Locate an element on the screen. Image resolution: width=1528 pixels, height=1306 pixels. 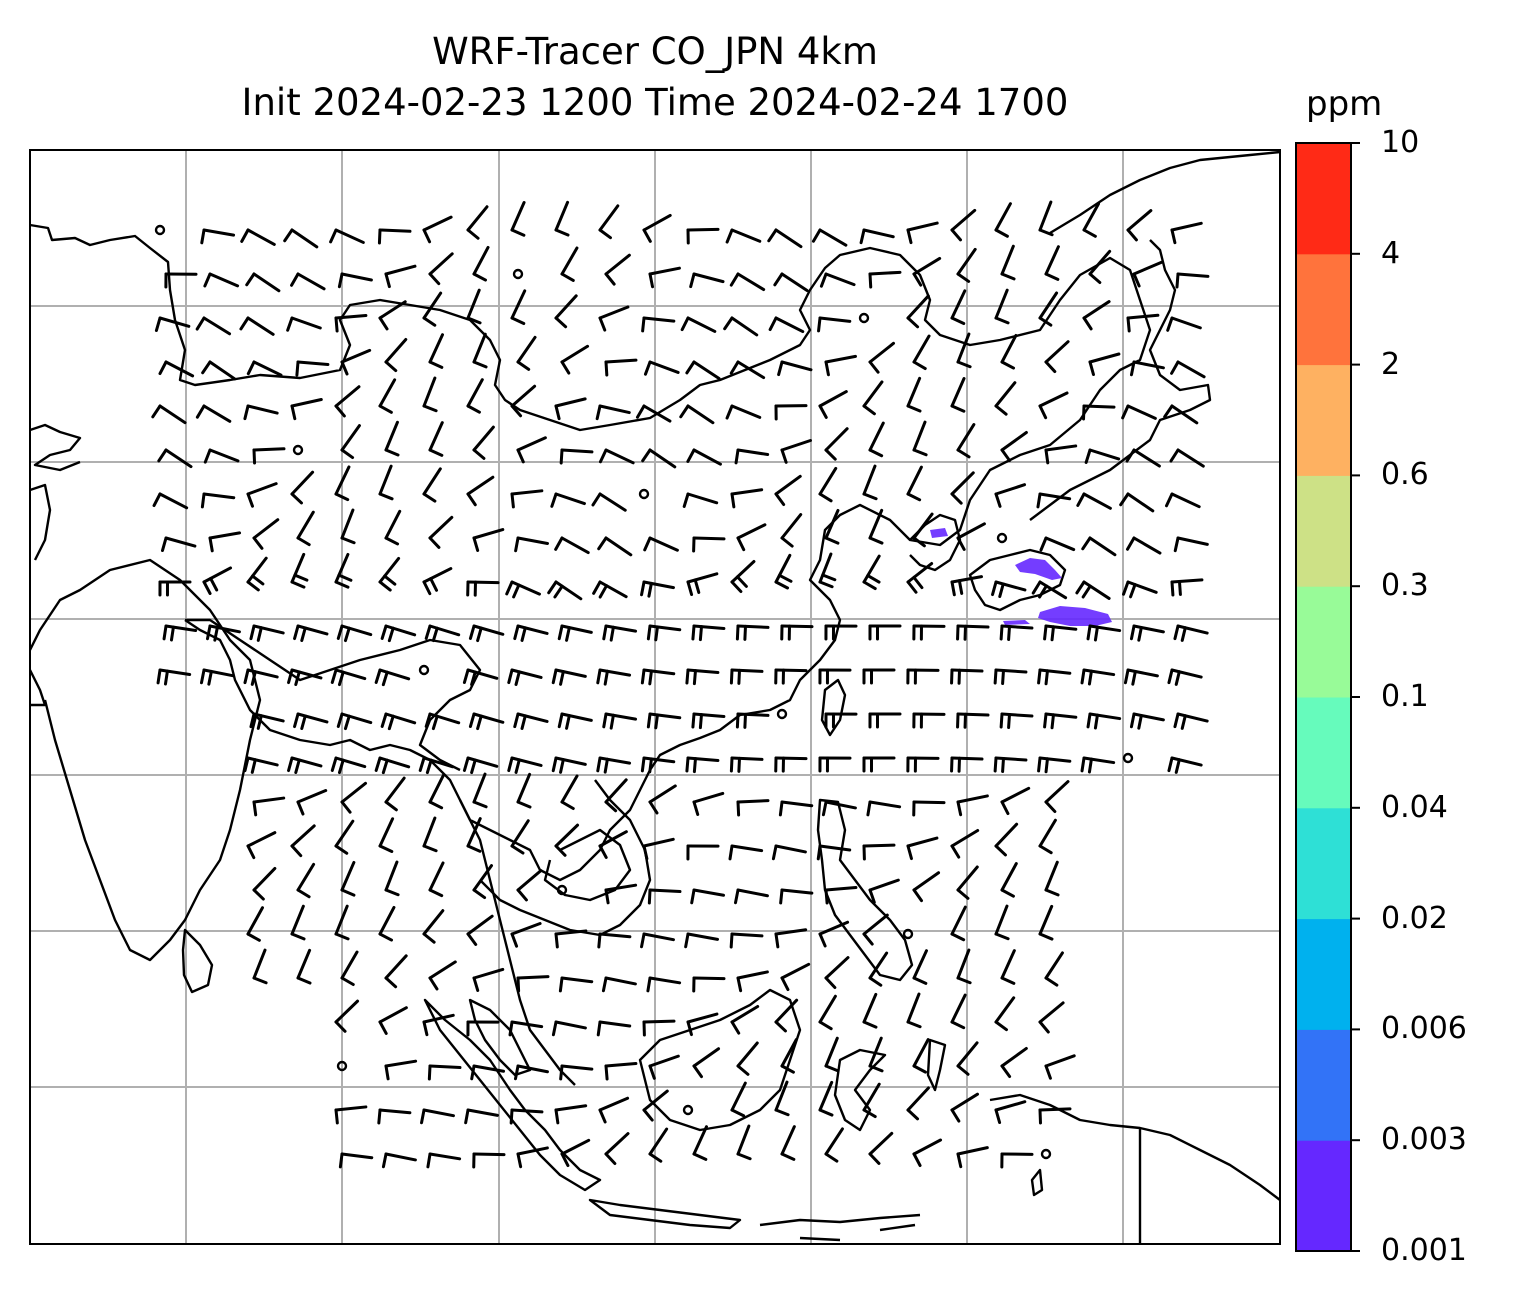
coastline-malay-peninsula is located at coordinates (500, 1037).